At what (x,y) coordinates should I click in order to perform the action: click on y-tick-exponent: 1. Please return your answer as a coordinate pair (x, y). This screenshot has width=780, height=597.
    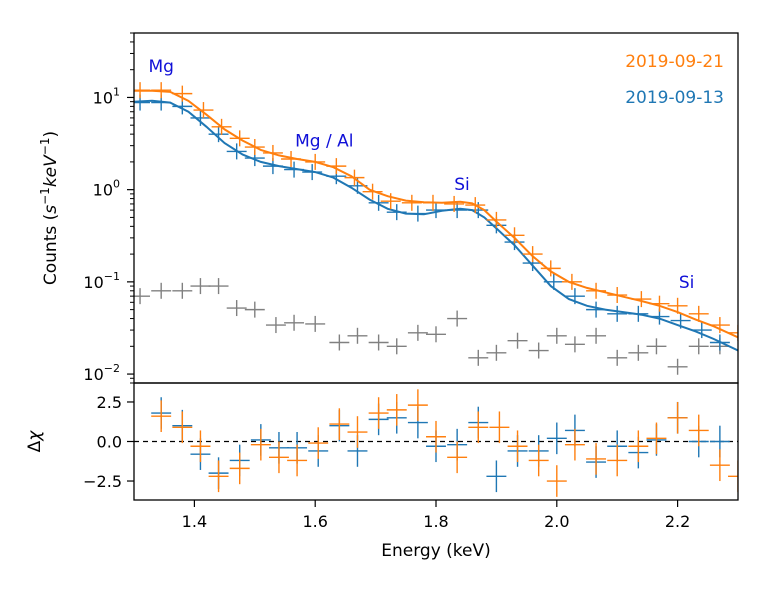
    Looking at the image, I should click on (116, 91).